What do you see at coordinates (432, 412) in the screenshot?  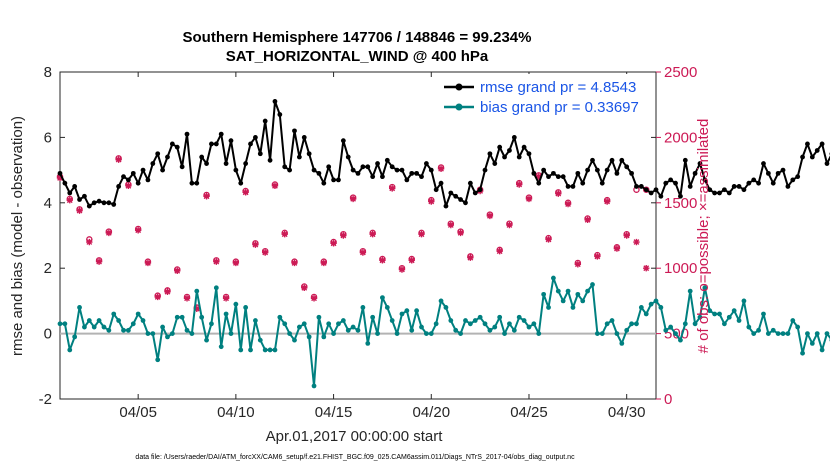 I see `x-tick-label: 04/20` at bounding box center [432, 412].